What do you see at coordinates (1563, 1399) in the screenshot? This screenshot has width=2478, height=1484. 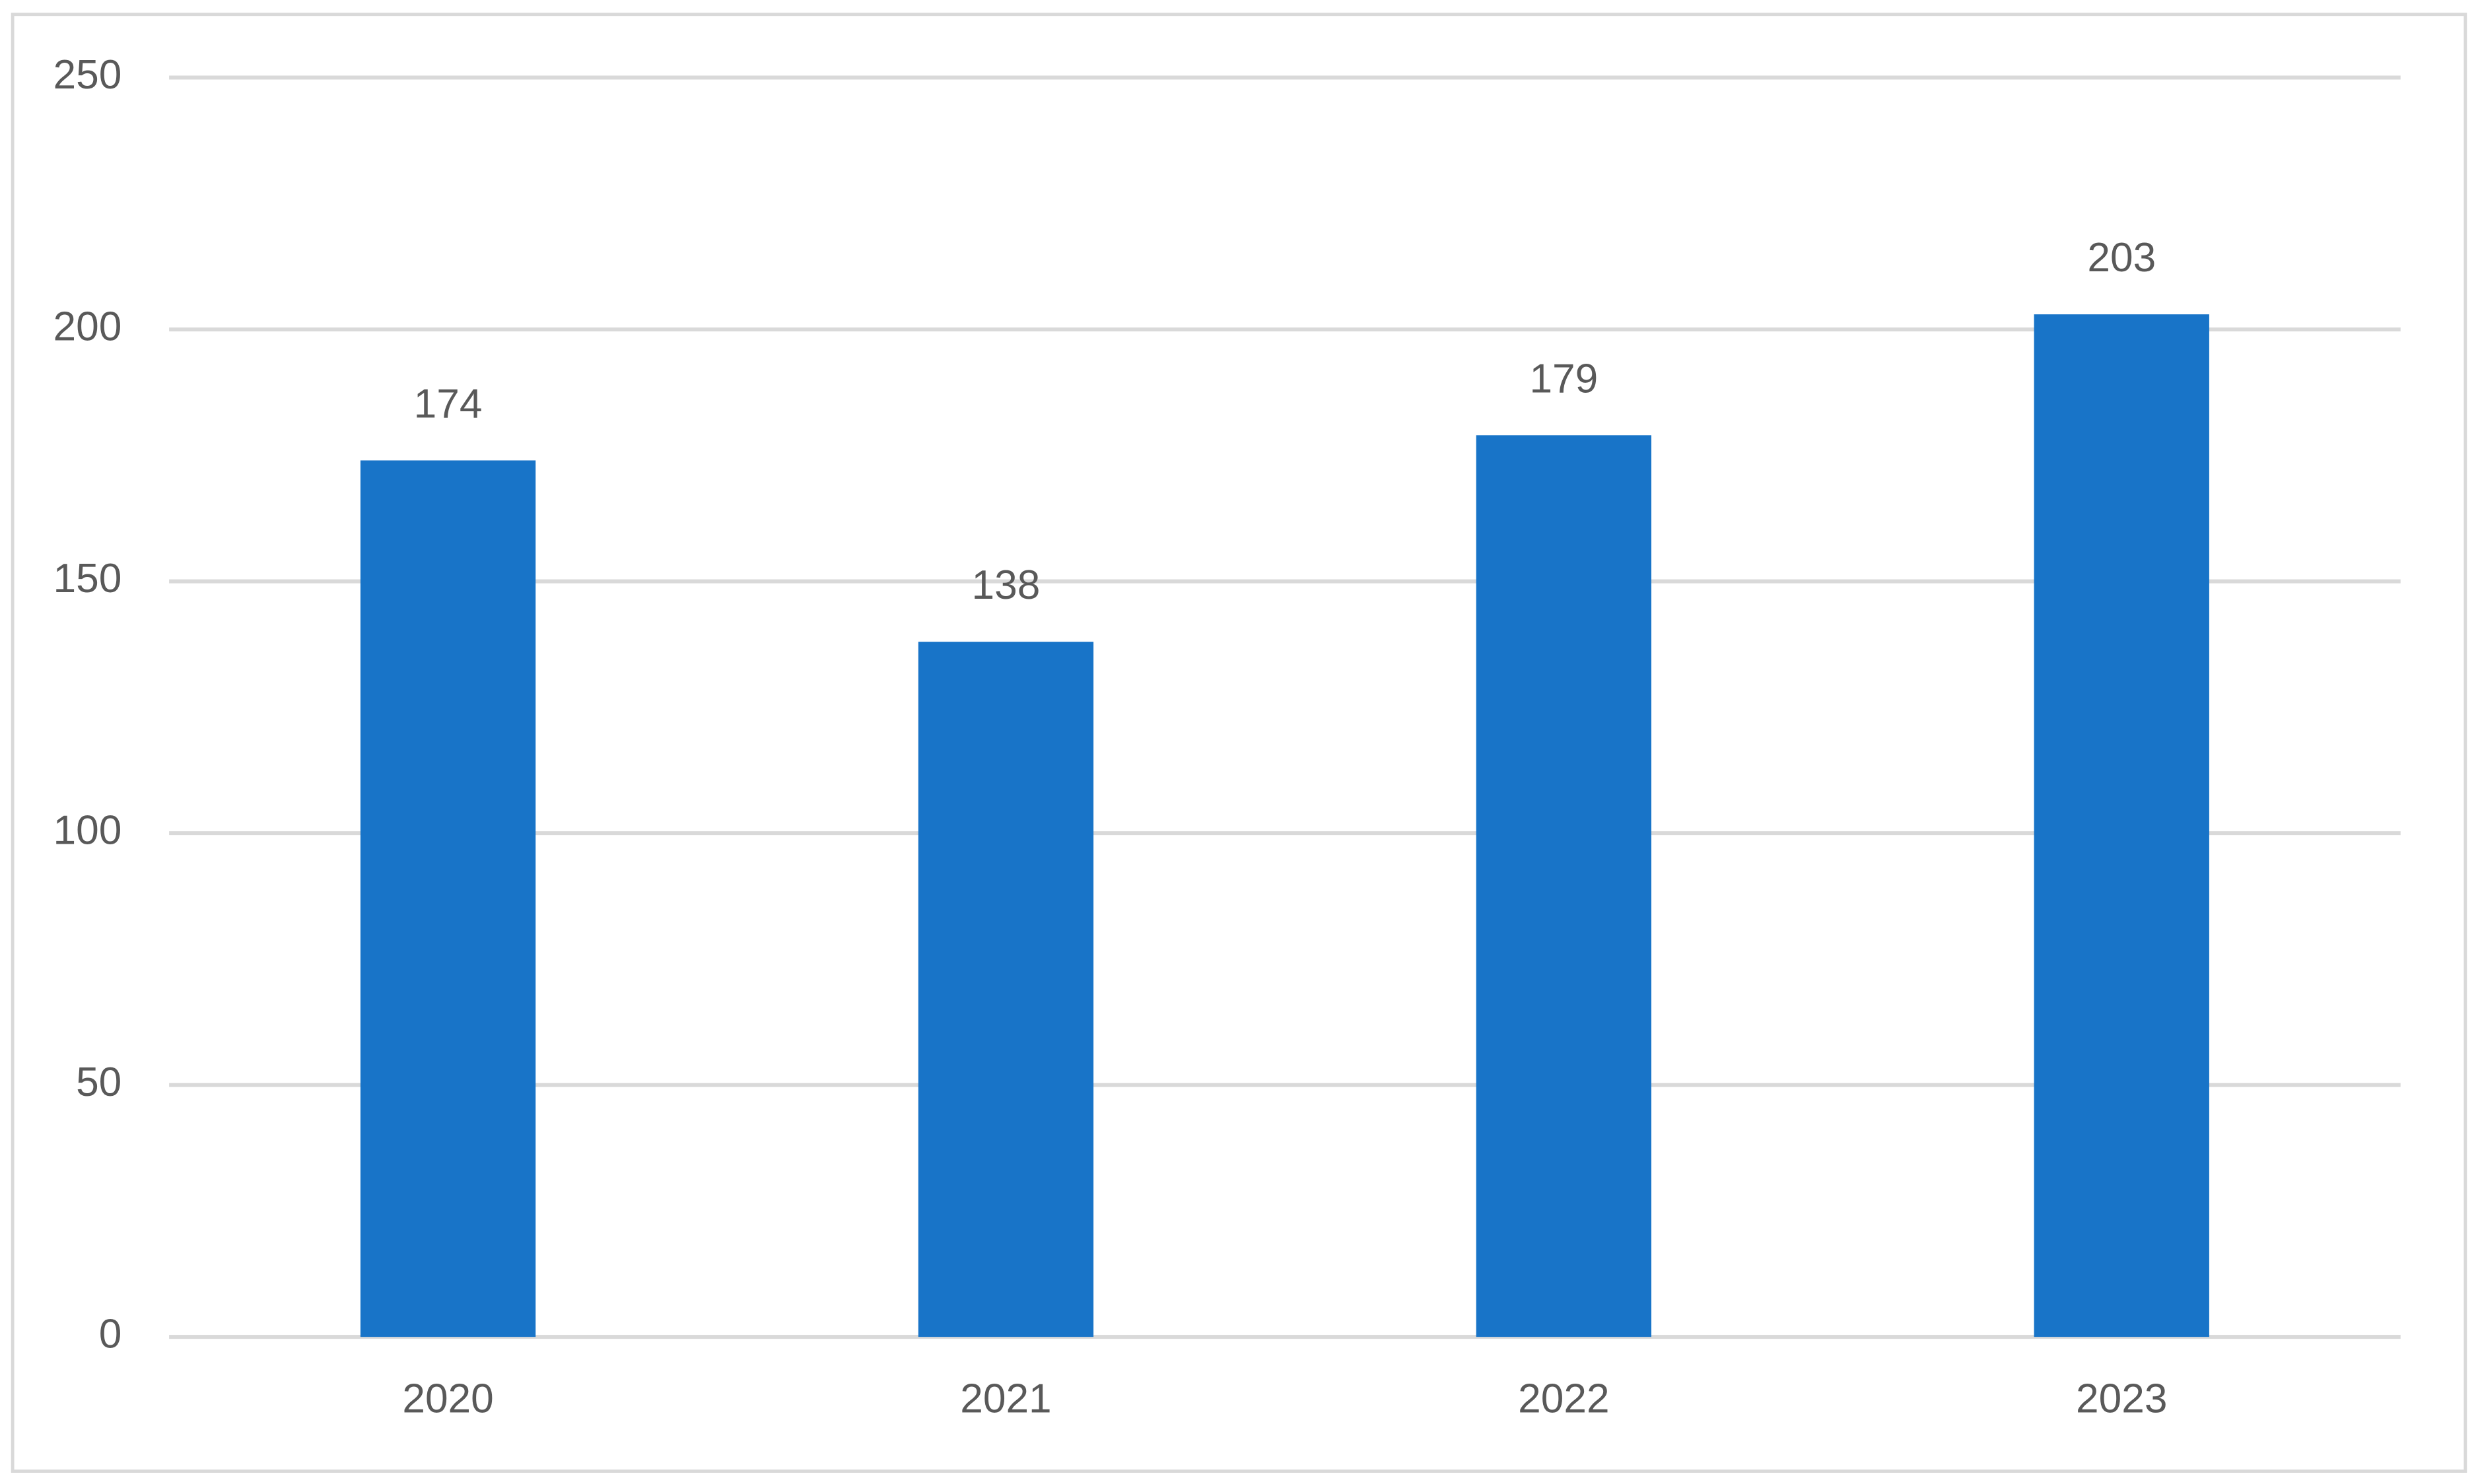 I see `x-tick-label: 2022` at bounding box center [1563, 1399].